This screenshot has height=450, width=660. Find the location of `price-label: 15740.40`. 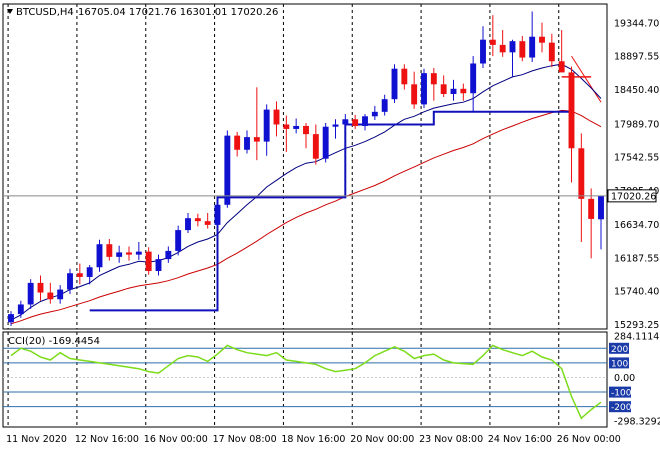

price-label: 15740.40 is located at coordinates (636, 292).